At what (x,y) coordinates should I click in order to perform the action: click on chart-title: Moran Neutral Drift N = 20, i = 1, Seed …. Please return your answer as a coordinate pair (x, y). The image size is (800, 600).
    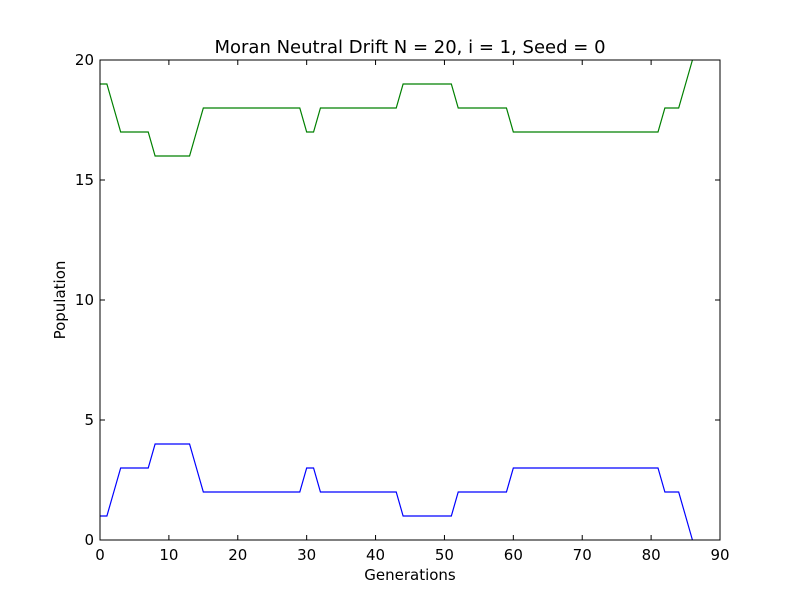
    Looking at the image, I should click on (409, 47).